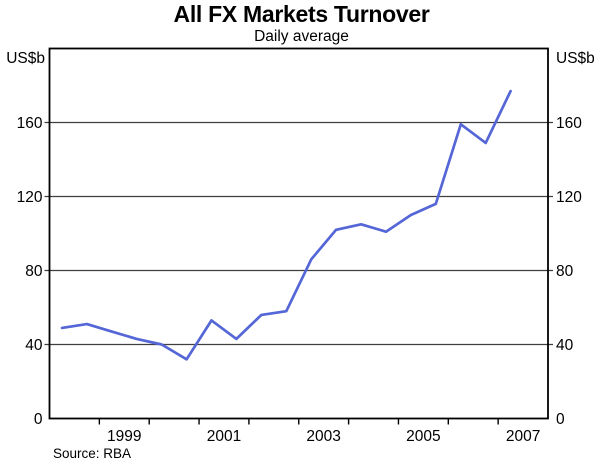 This screenshot has height=465, width=603. What do you see at coordinates (569, 123) in the screenshot?
I see `y-tick-label-right-160: 160` at bounding box center [569, 123].